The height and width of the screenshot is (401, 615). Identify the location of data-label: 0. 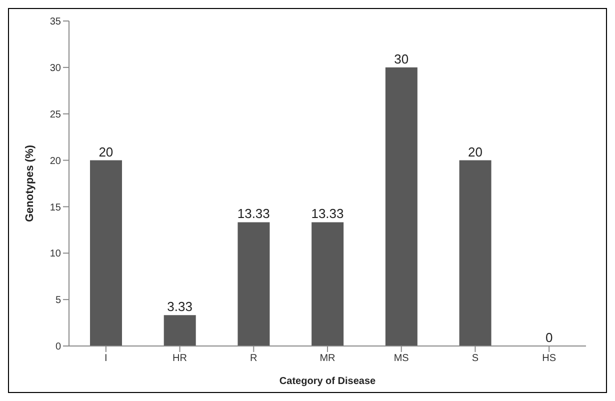
(549, 337).